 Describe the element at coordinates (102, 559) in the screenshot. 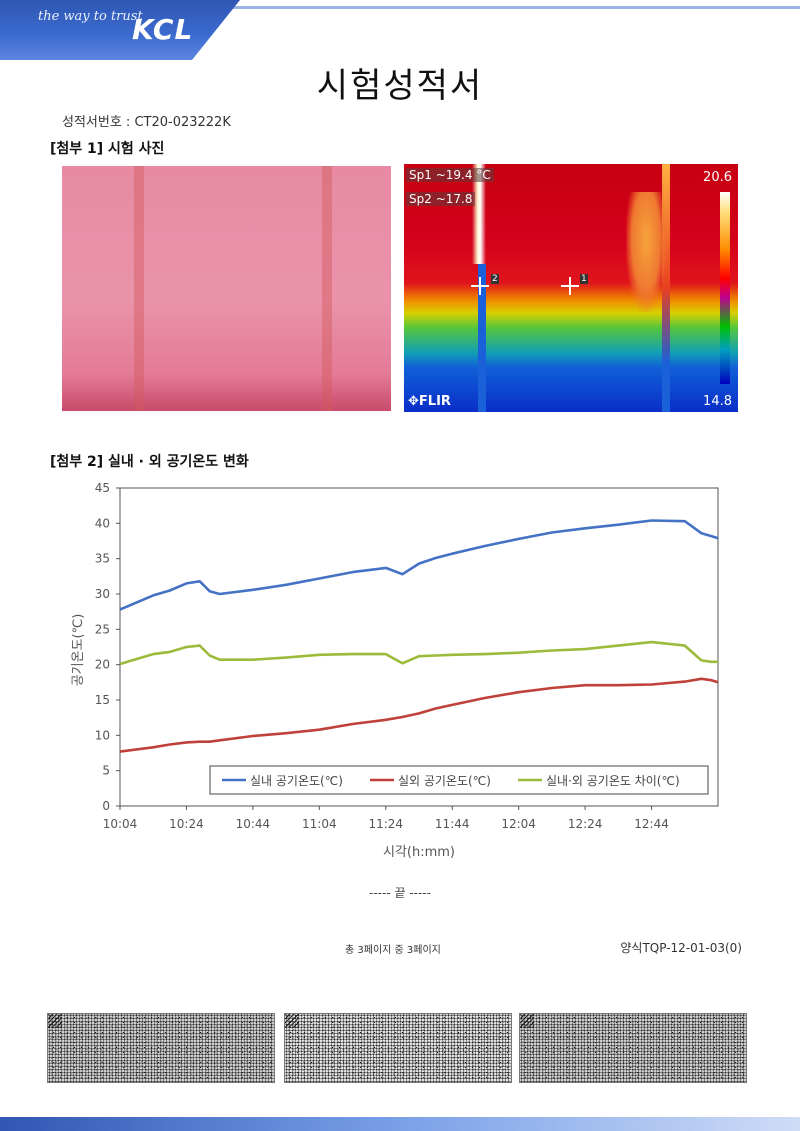

I see `y-tick-label: 35` at that location.